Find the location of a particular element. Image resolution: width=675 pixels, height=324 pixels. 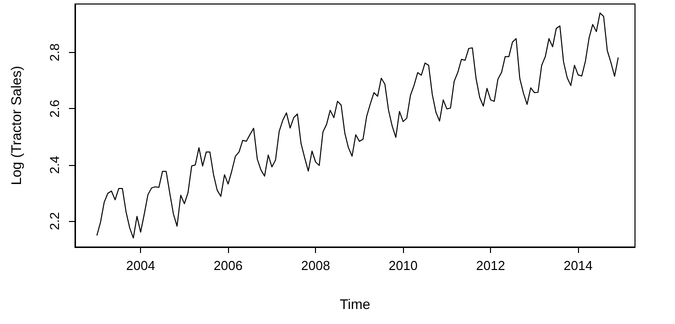

x-tick-label: 2004 is located at coordinates (141, 265).